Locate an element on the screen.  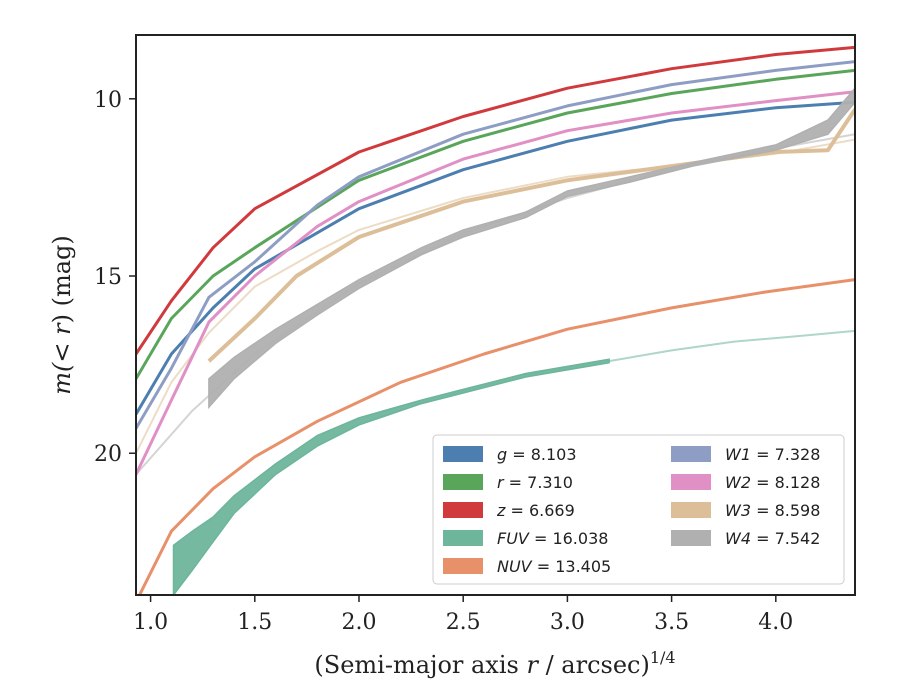
legend-box is located at coordinates (638, 509).